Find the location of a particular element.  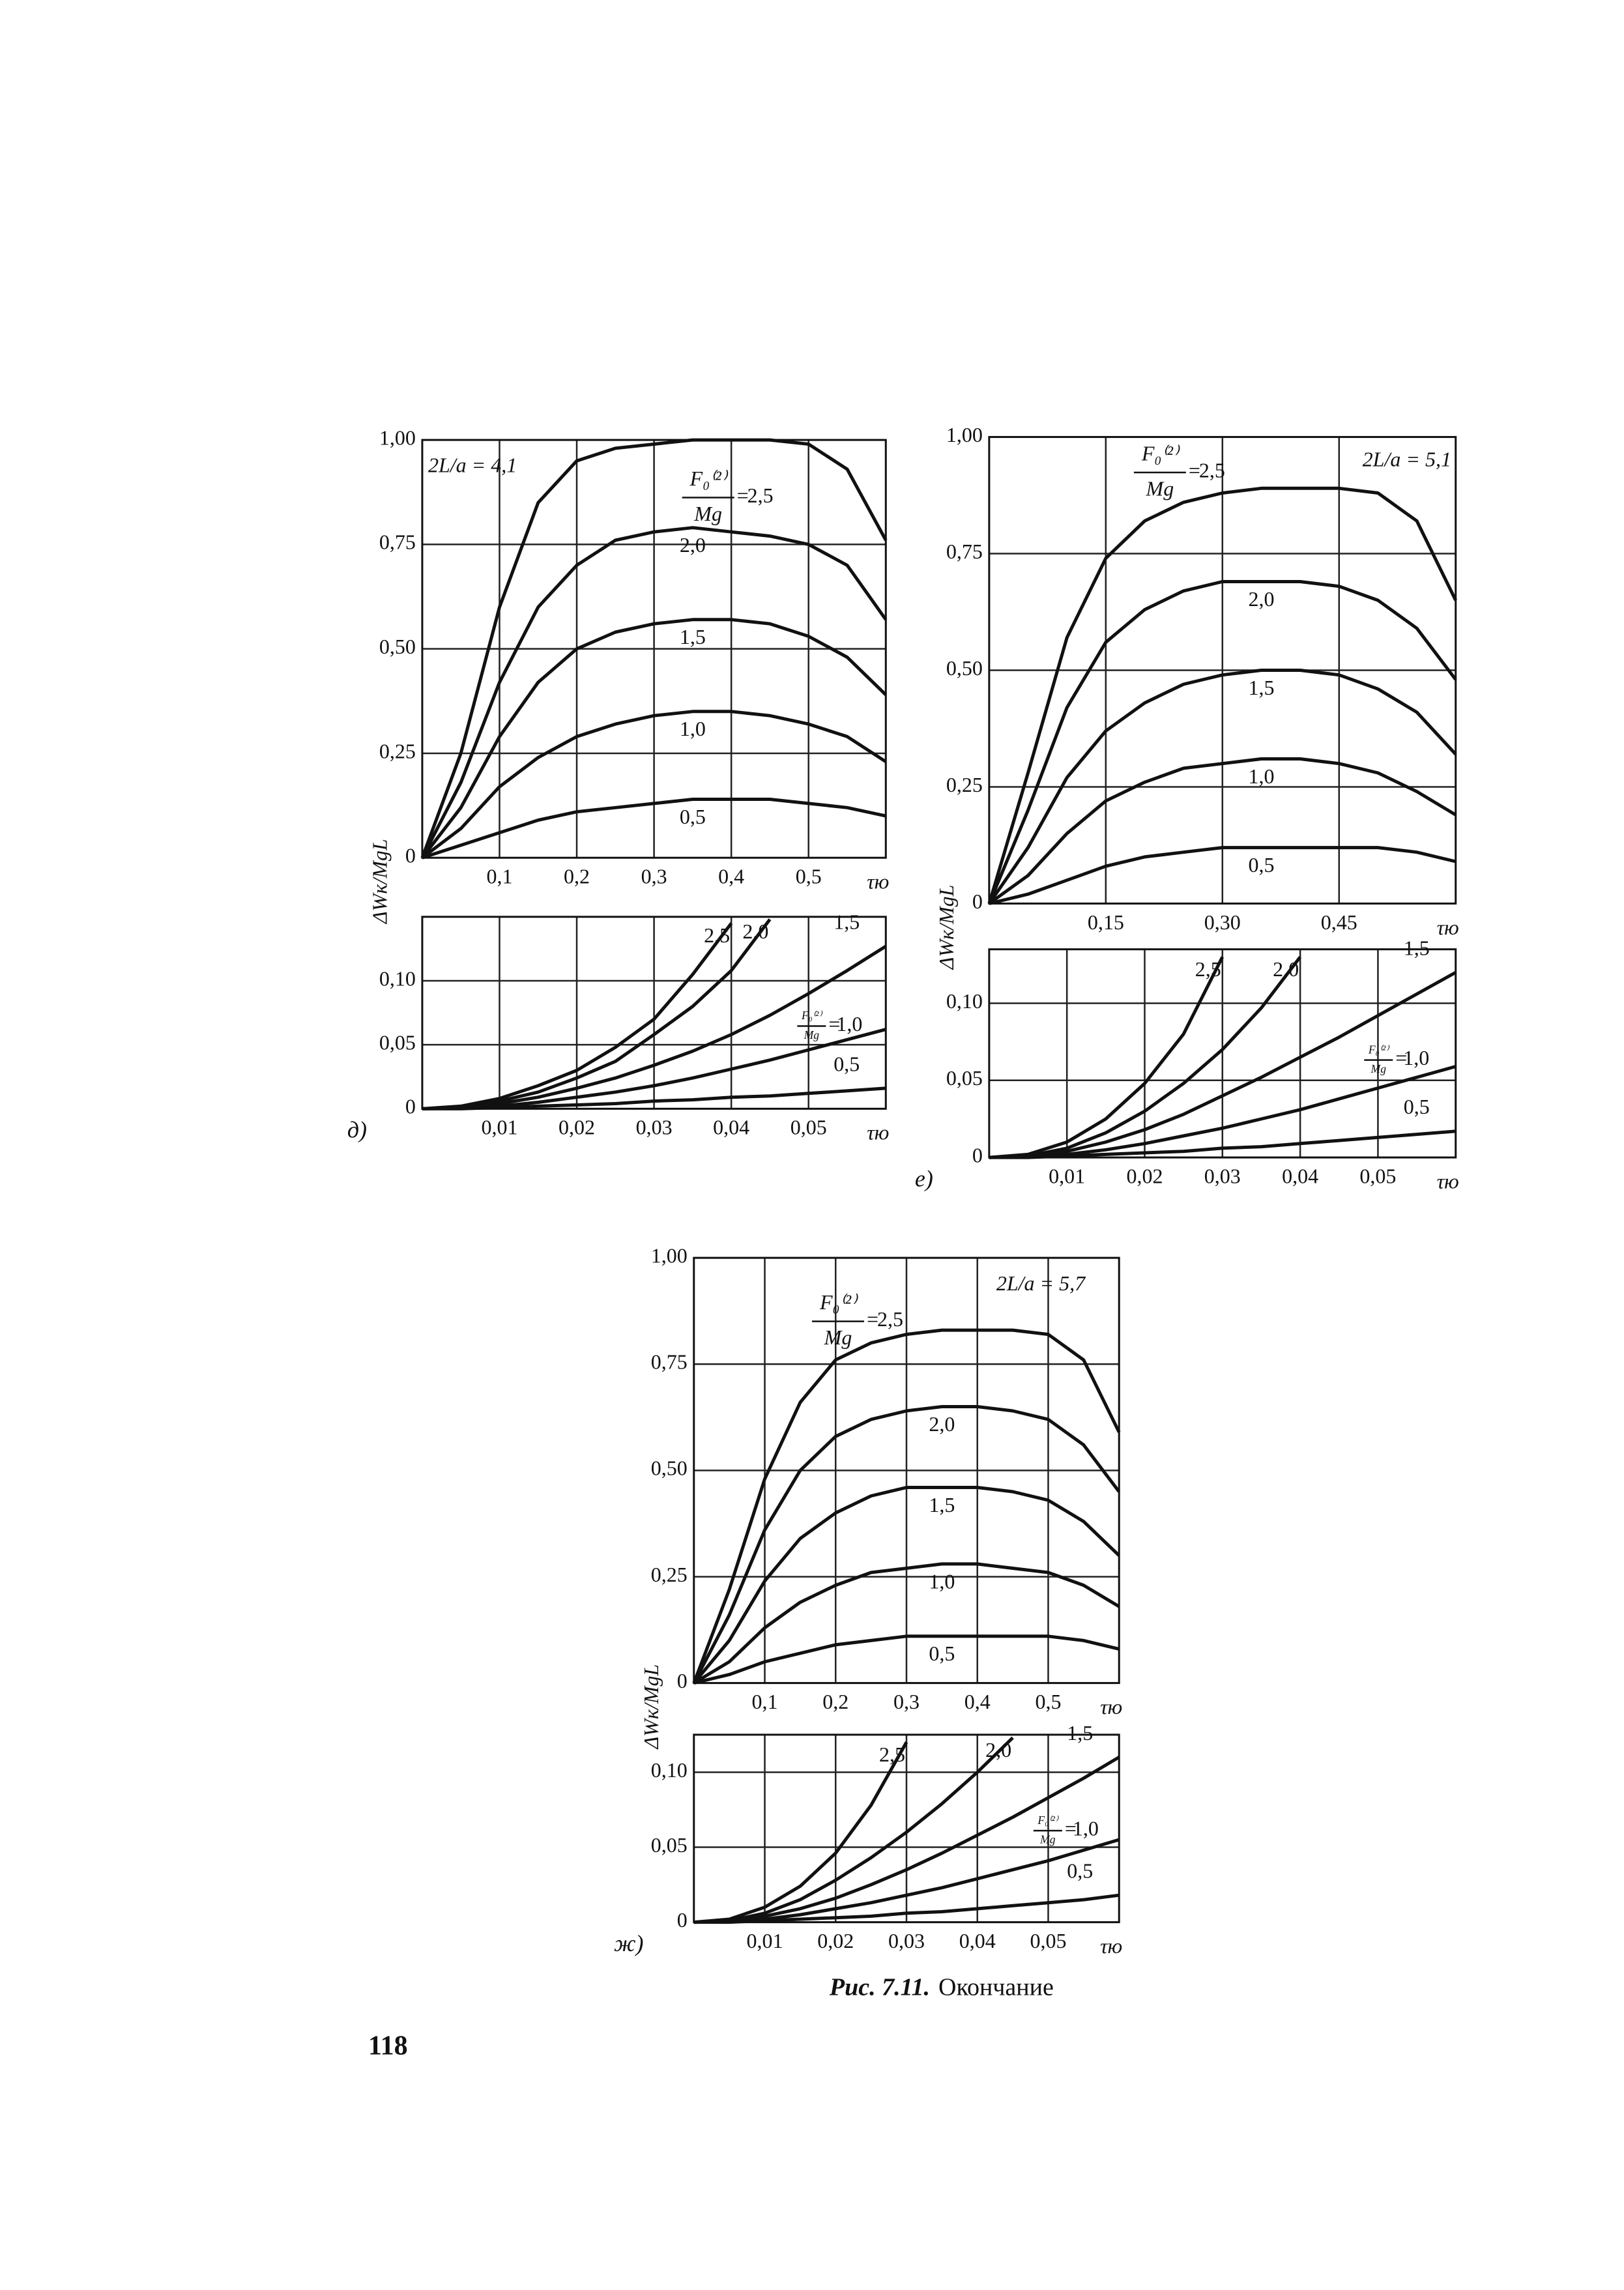

panel-label: е) is located at coordinates (924, 1178).